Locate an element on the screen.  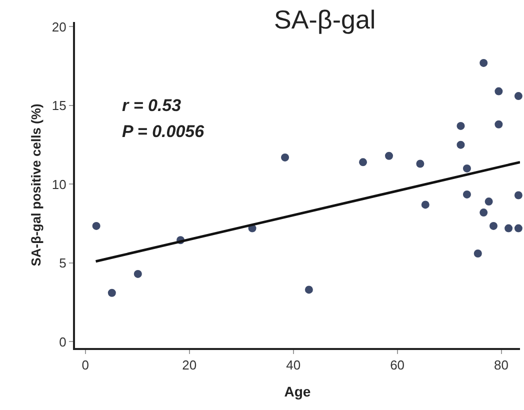
x-tick-label: 80 is located at coordinates (501, 365).